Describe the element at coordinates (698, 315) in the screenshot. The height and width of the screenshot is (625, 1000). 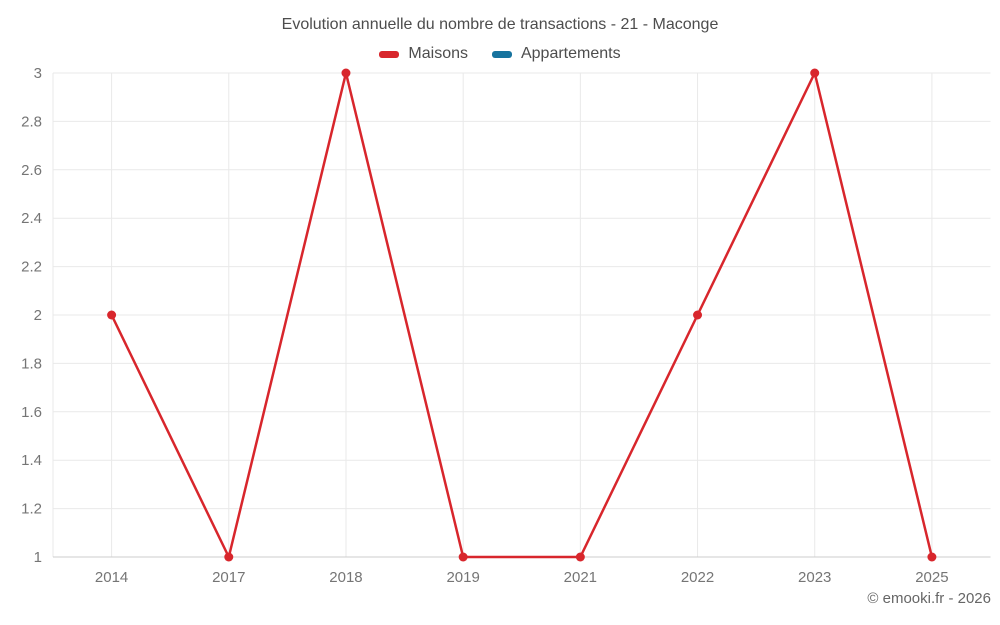
I see `data-point-maisons-2022` at that location.